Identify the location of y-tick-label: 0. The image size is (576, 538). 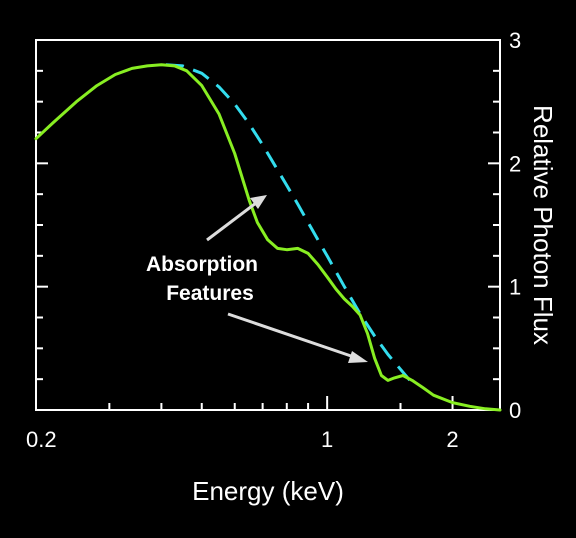
(515, 410).